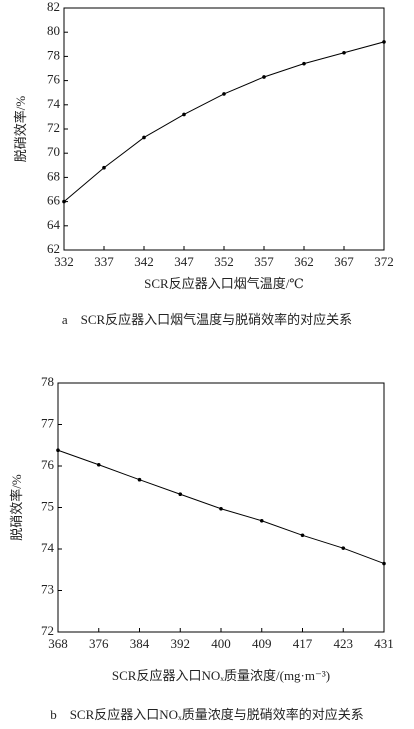 Image resolution: width=414 pixels, height=729 pixels. What do you see at coordinates (384, 643) in the screenshot?
I see `x-tick-label: 431` at bounding box center [384, 643].